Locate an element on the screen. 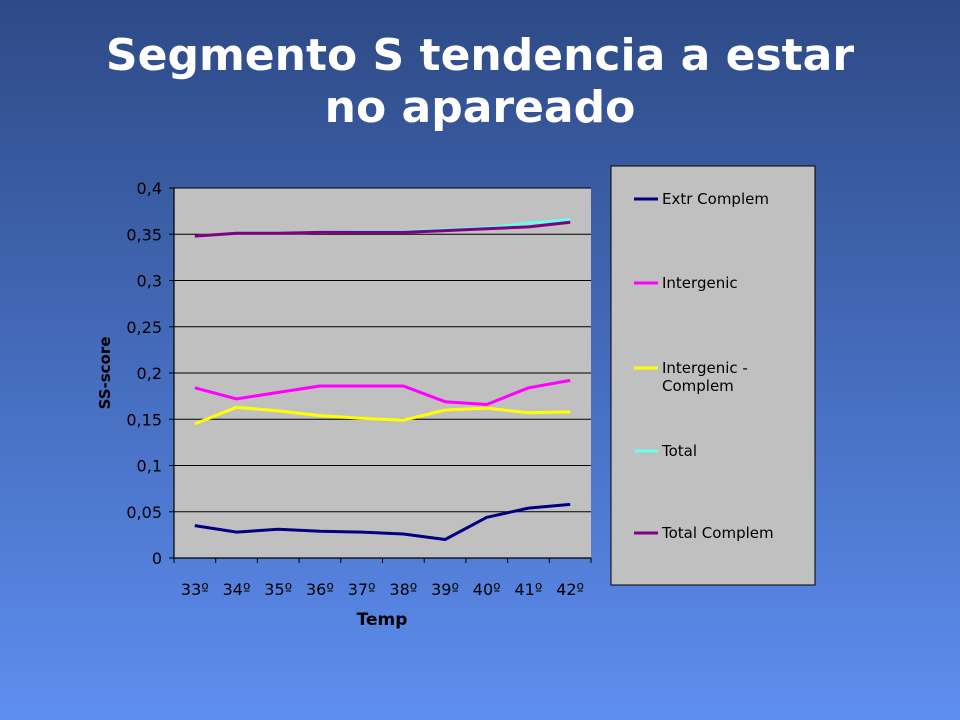  legend-label: Intergenic -Complem is located at coordinates (705, 377).